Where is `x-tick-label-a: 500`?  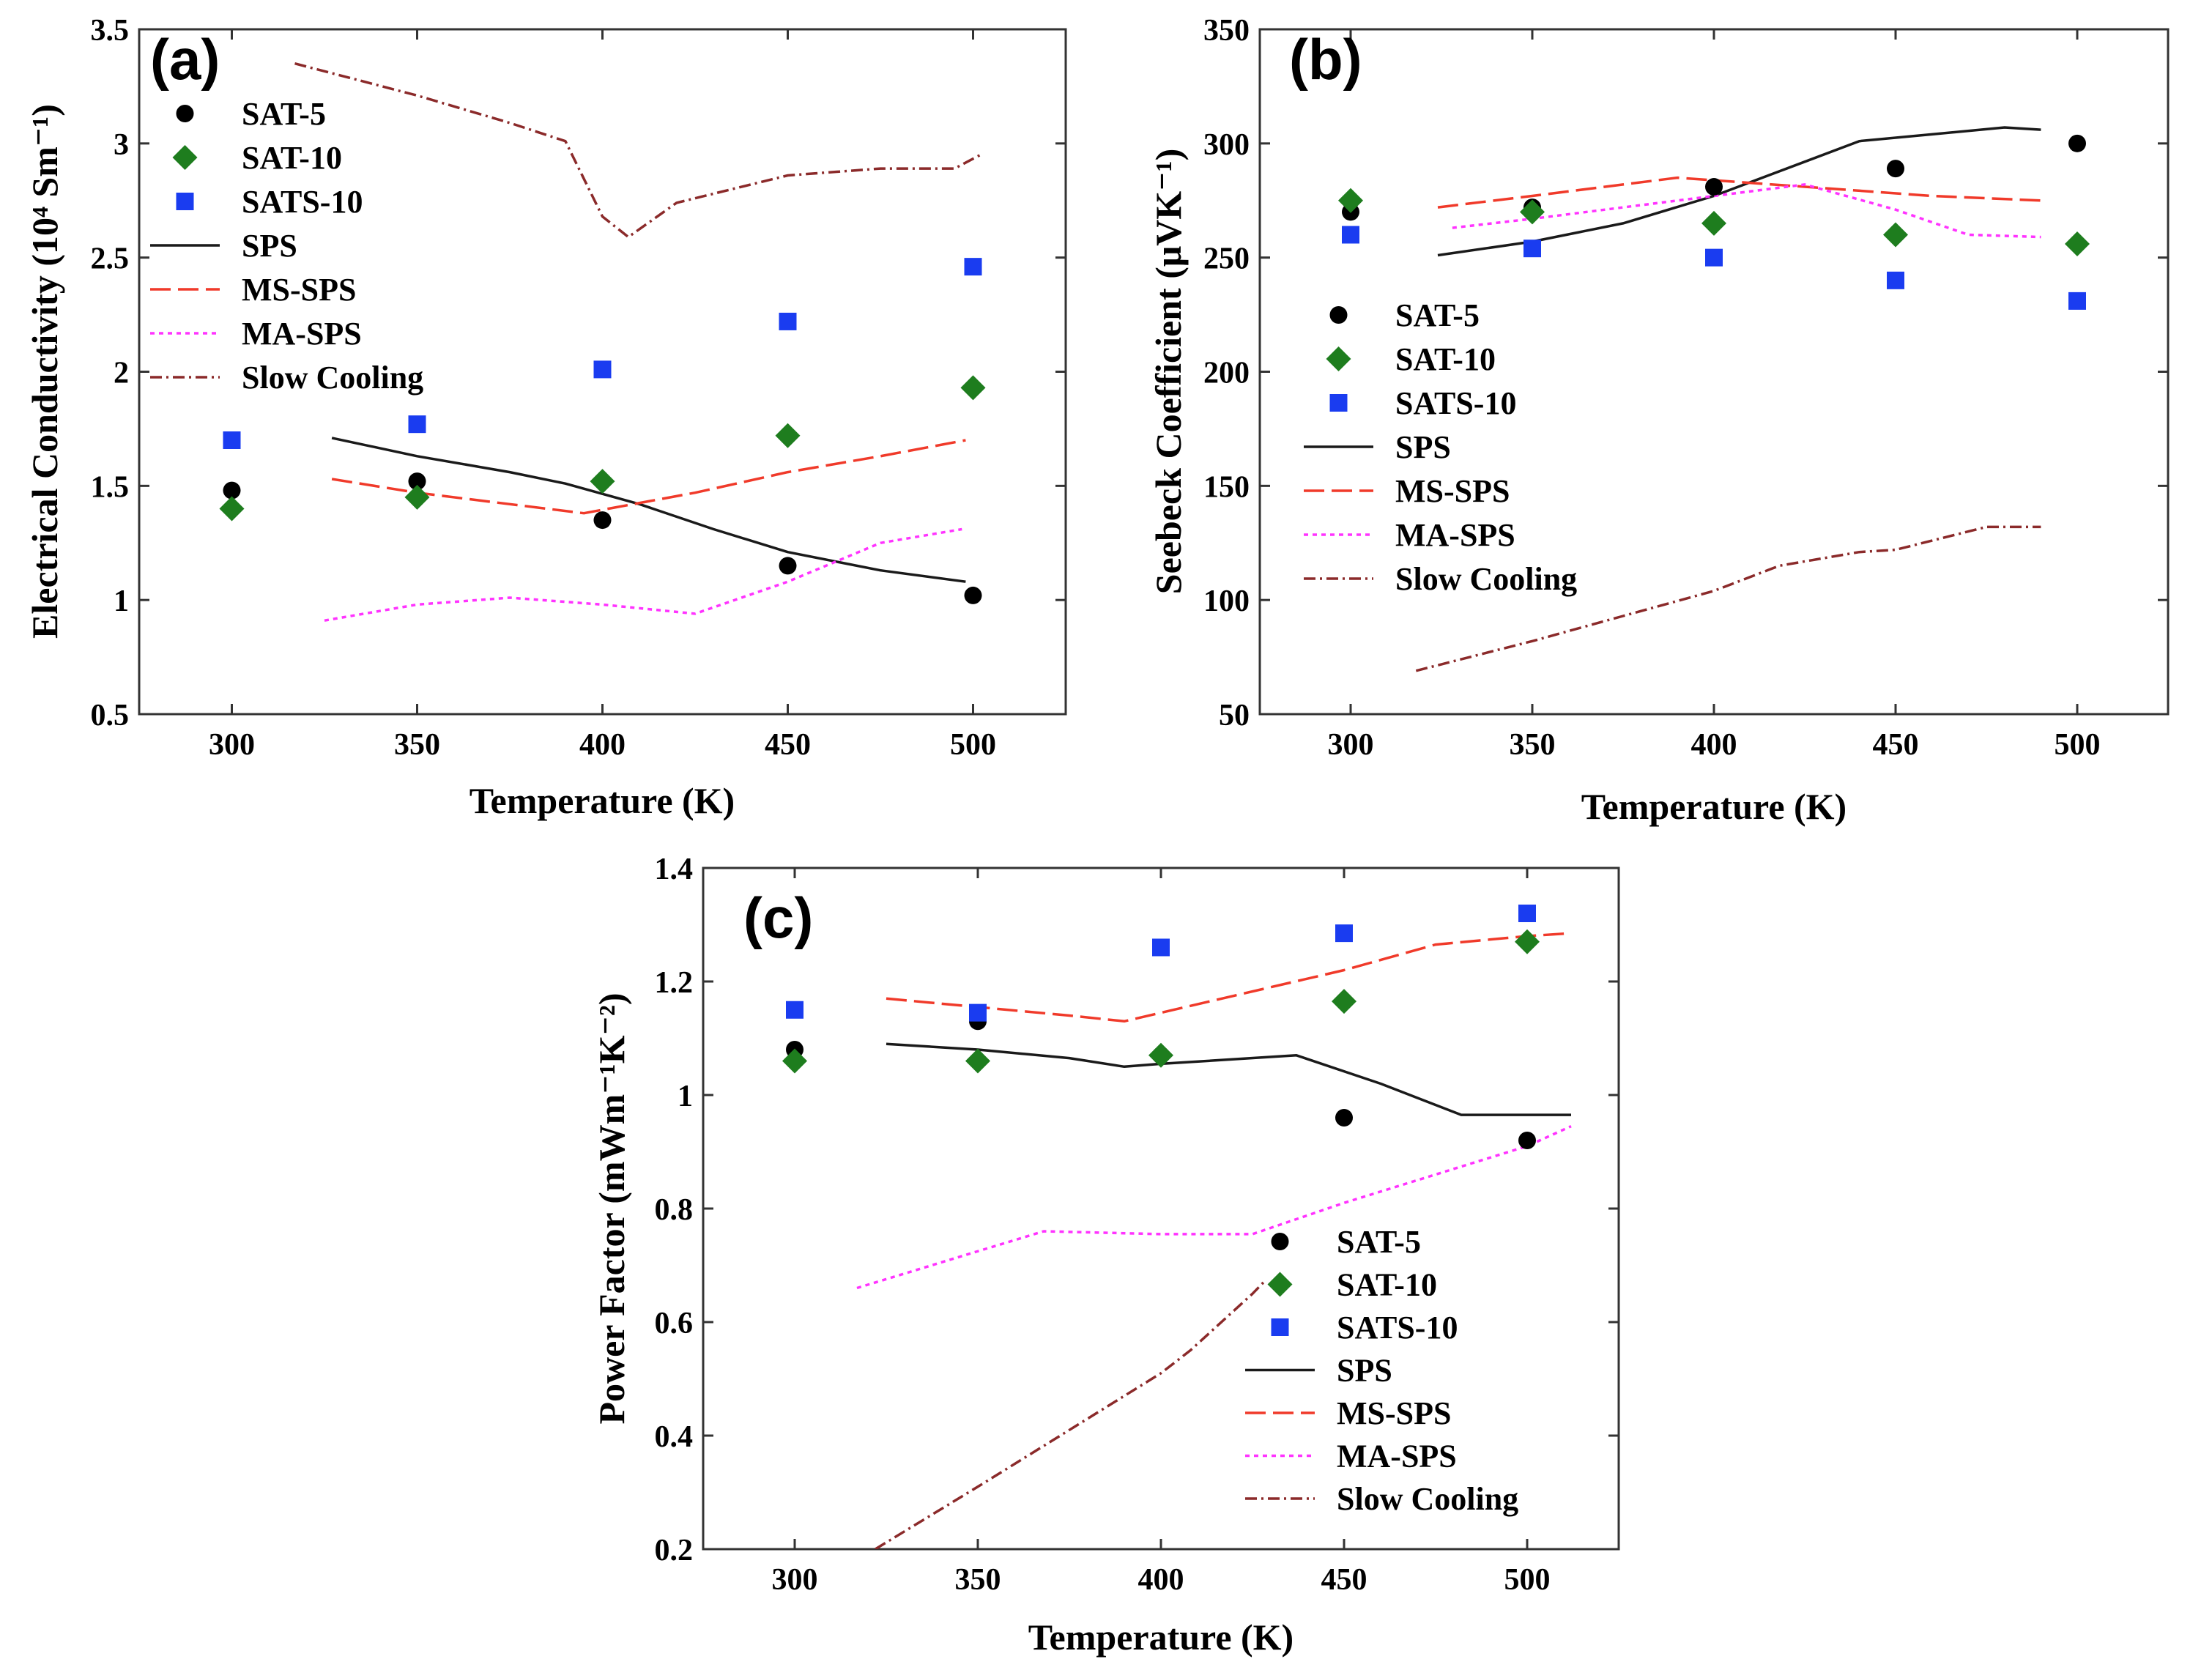 x-tick-label-a: 500 is located at coordinates (973, 745).